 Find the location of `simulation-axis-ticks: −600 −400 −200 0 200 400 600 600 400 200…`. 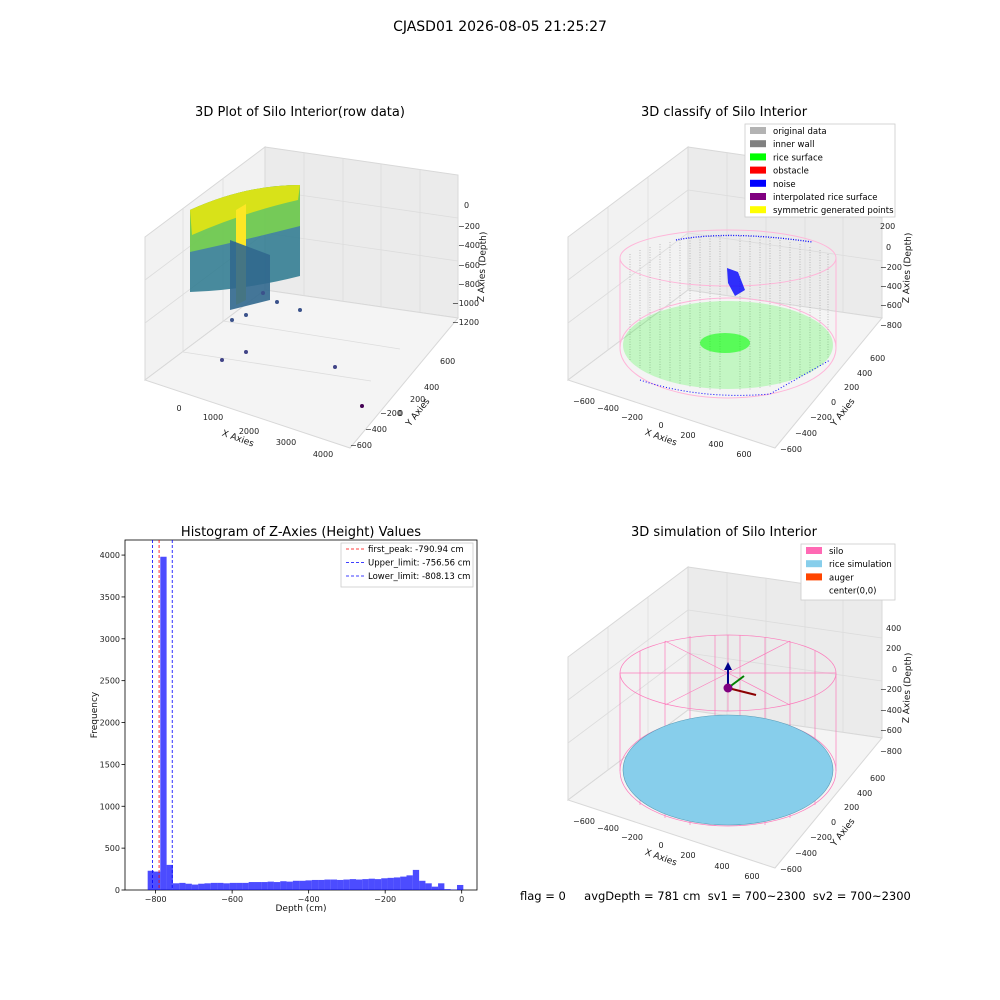

simulation-axis-ticks: −600 −400 −200 0 200 400 600 600 400 200… is located at coordinates (737, 752).